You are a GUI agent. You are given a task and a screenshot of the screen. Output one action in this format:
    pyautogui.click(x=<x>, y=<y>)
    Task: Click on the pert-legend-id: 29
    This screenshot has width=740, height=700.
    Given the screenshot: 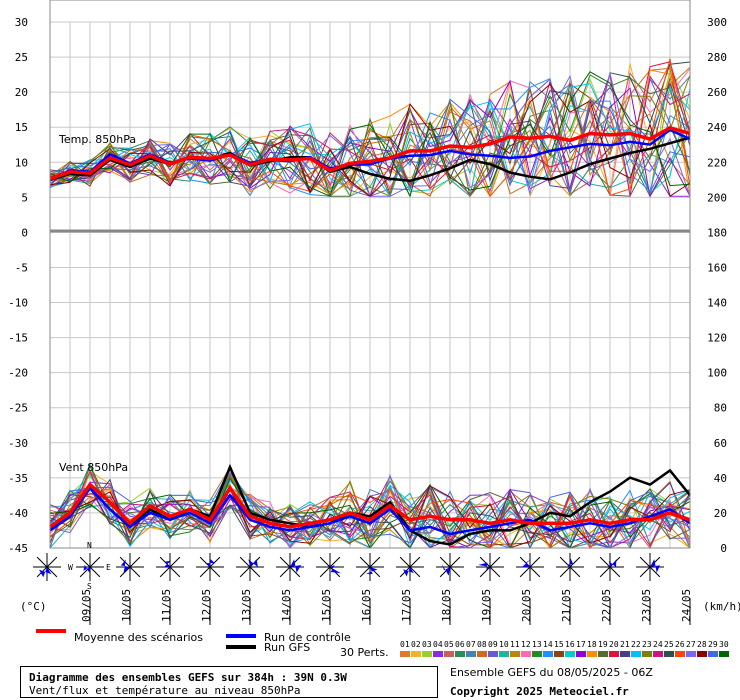 What is the action you would take?
    pyautogui.click(x=713, y=644)
    